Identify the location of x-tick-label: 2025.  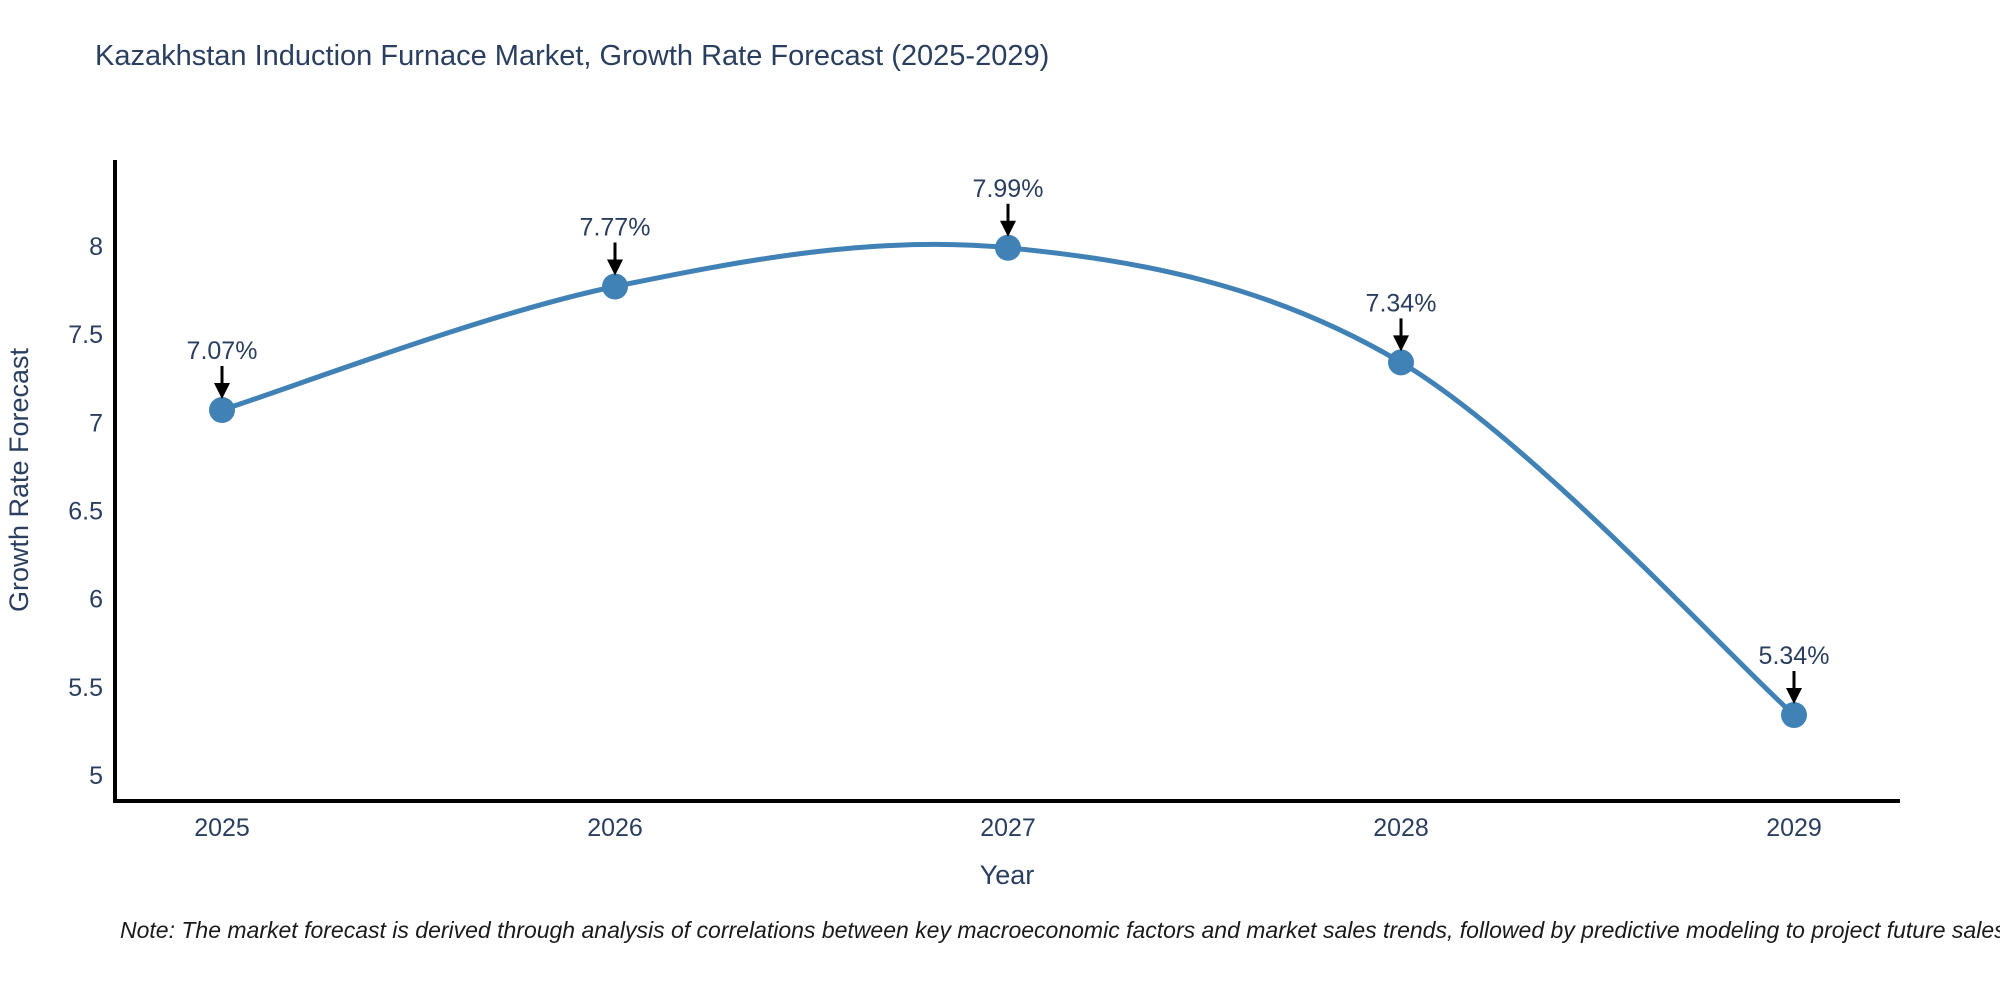
(222, 828).